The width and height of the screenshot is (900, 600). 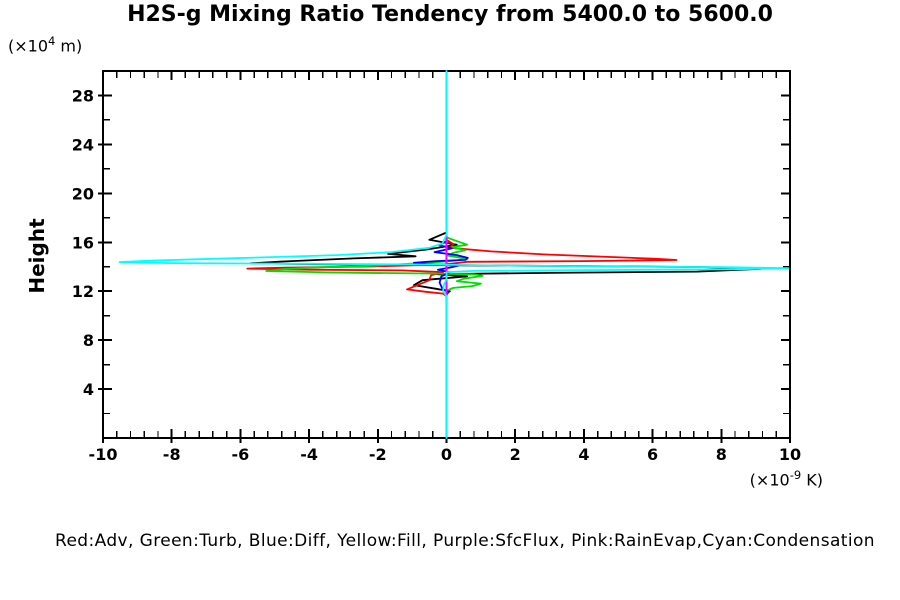 I want to click on x-axis-unit-exponent: -9, so click(x=795, y=475).